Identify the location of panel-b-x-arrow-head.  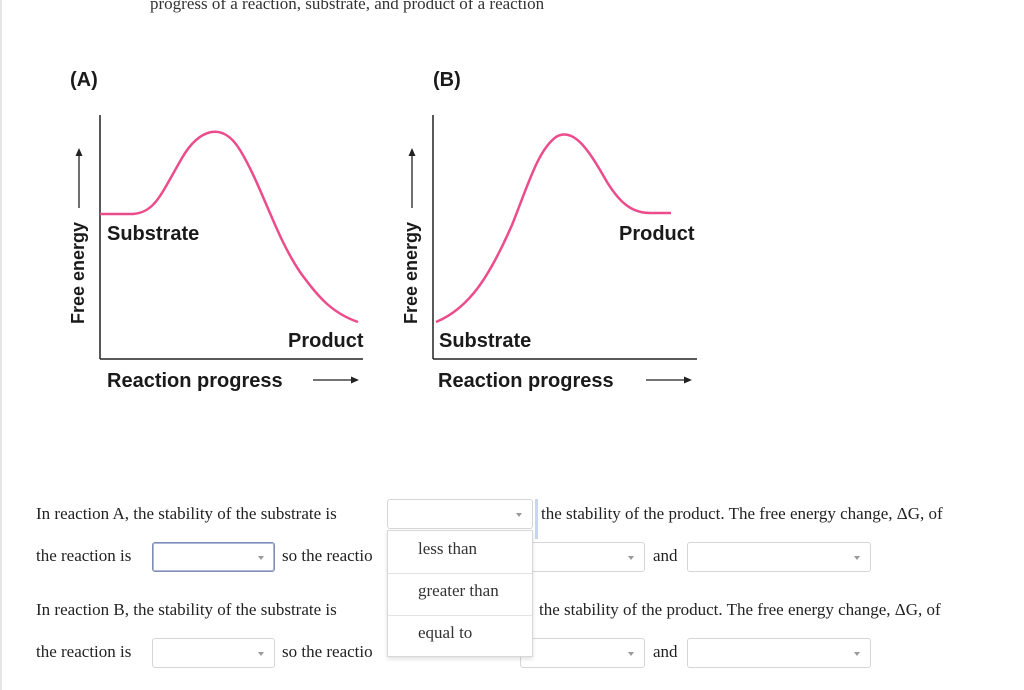
(688, 380).